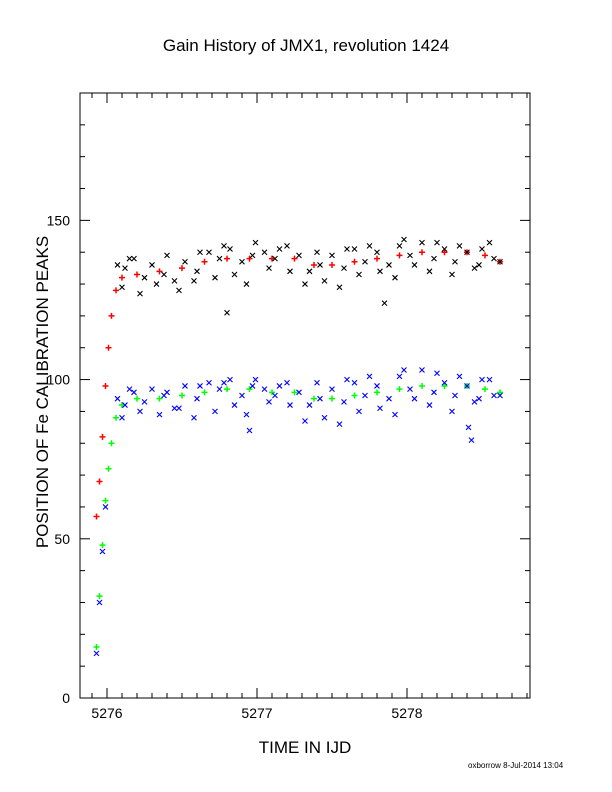 The height and width of the screenshot is (792, 612). I want to click on x-tick-label: 5278, so click(406, 713).